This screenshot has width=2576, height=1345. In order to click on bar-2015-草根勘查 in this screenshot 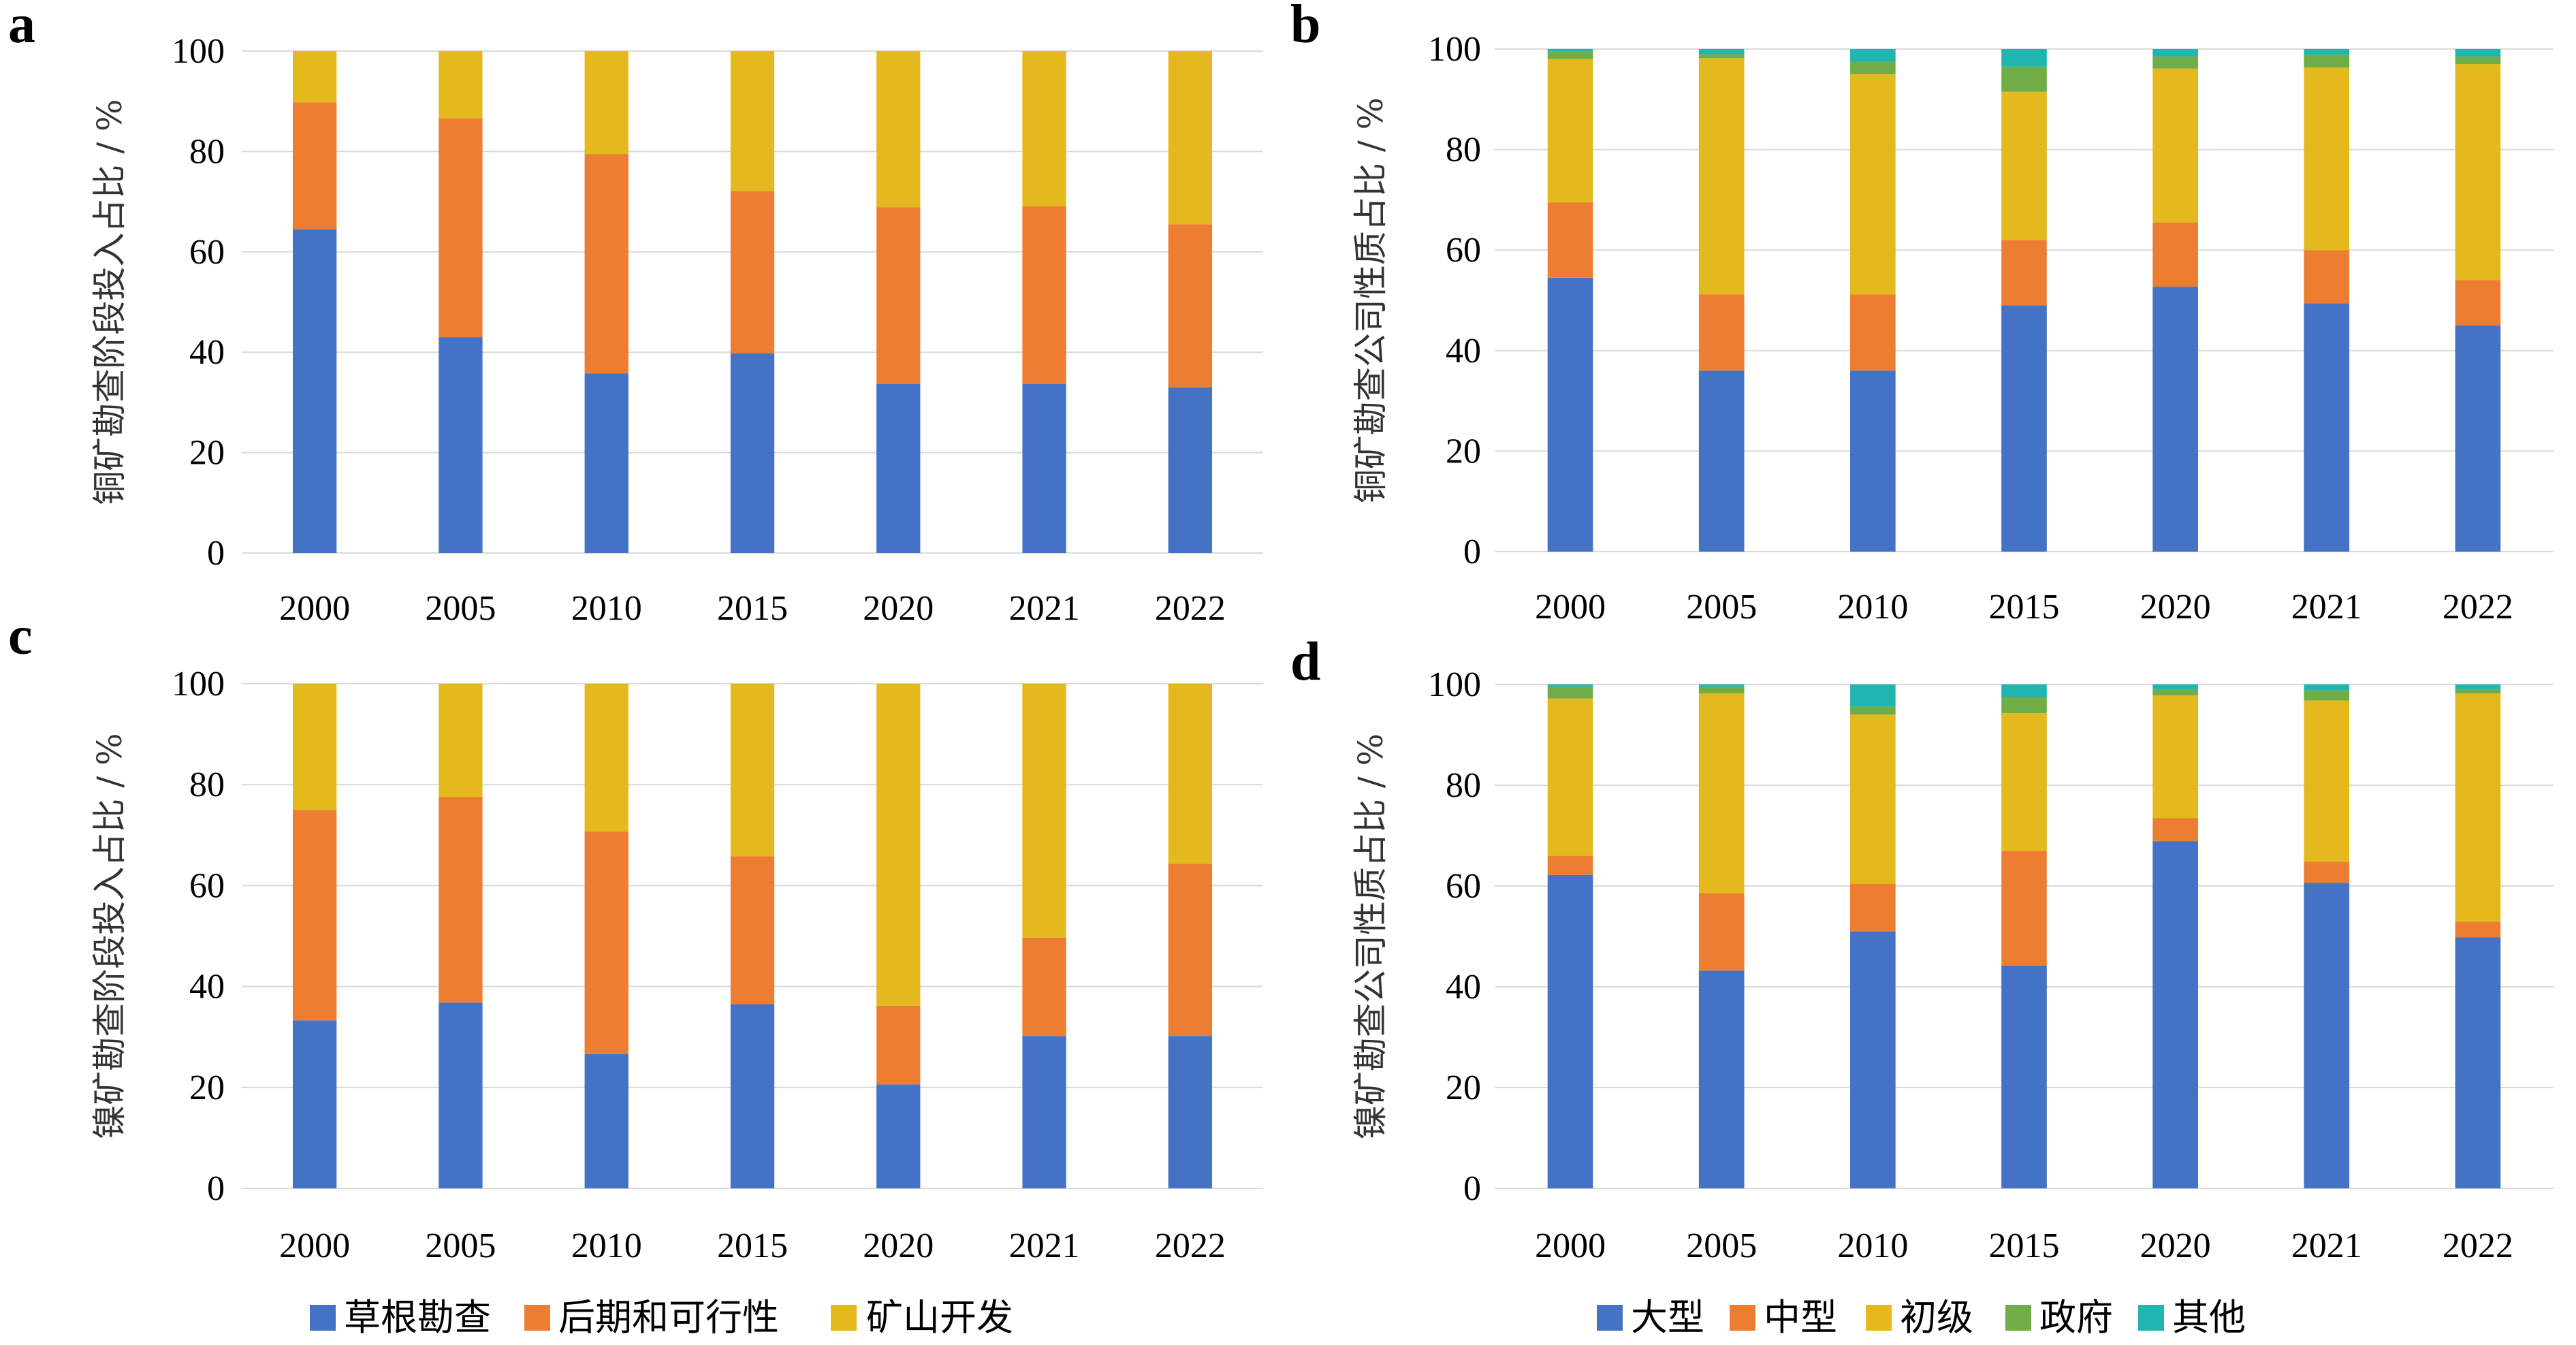, I will do `click(752, 1096)`.